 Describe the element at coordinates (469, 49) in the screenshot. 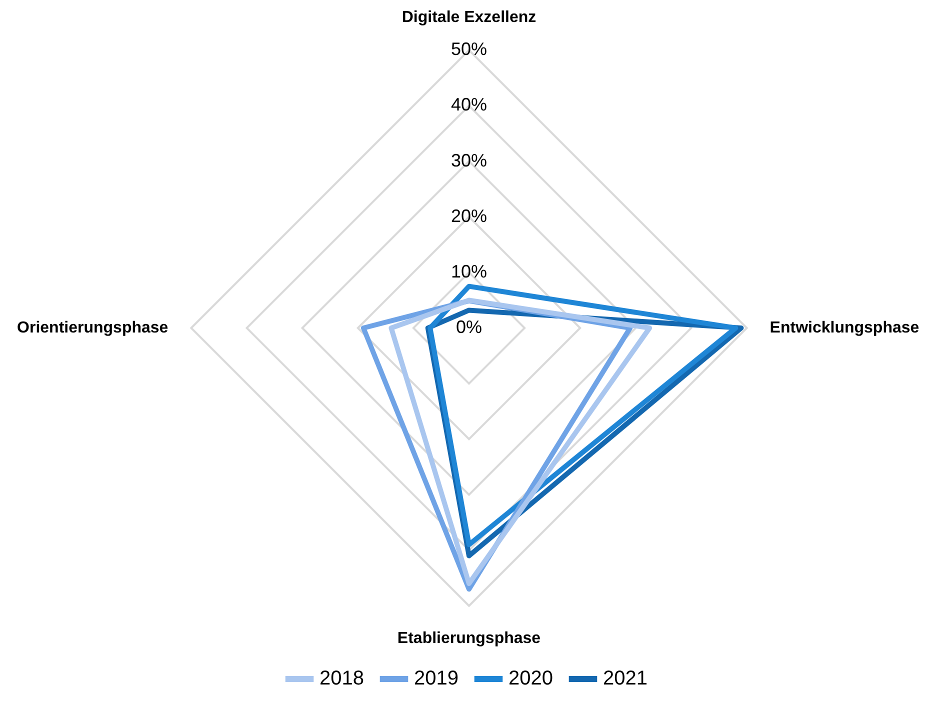

I see `y-tick-label: 50%` at that location.